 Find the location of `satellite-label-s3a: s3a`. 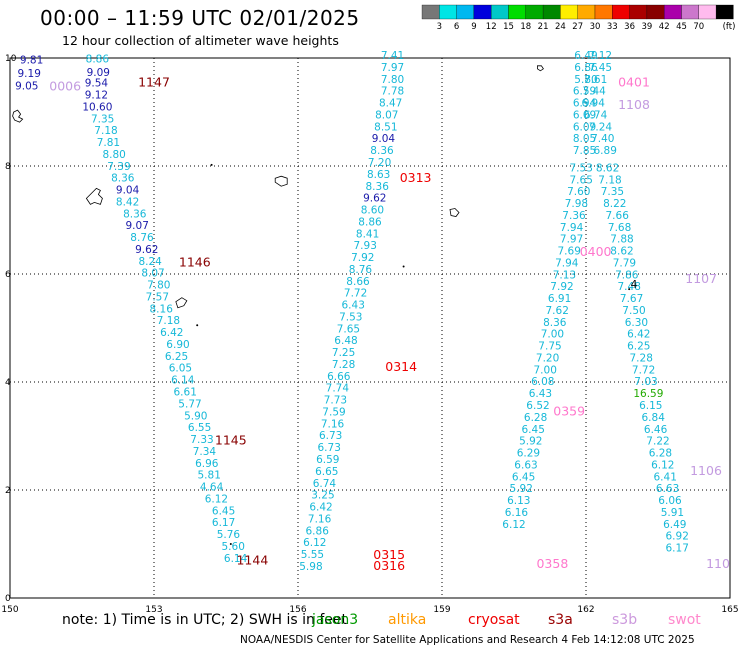

satellite-label-s3a: s3a is located at coordinates (560, 620).